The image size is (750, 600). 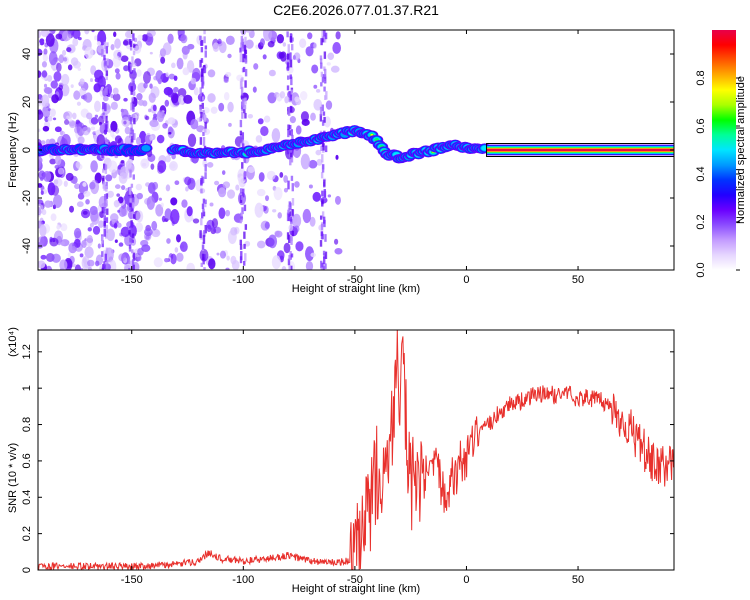 I want to click on snr-x-tick-label: 0, so click(x=466, y=580).